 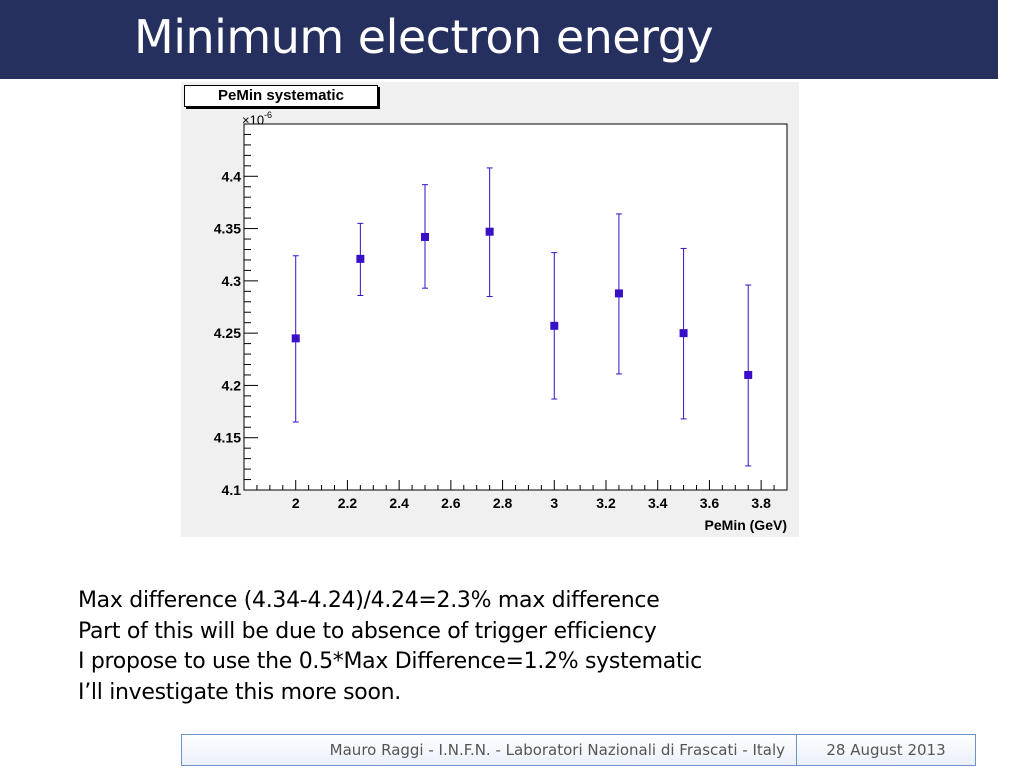 What do you see at coordinates (399, 503) in the screenshot?
I see `x-tick-label: 2.4` at bounding box center [399, 503].